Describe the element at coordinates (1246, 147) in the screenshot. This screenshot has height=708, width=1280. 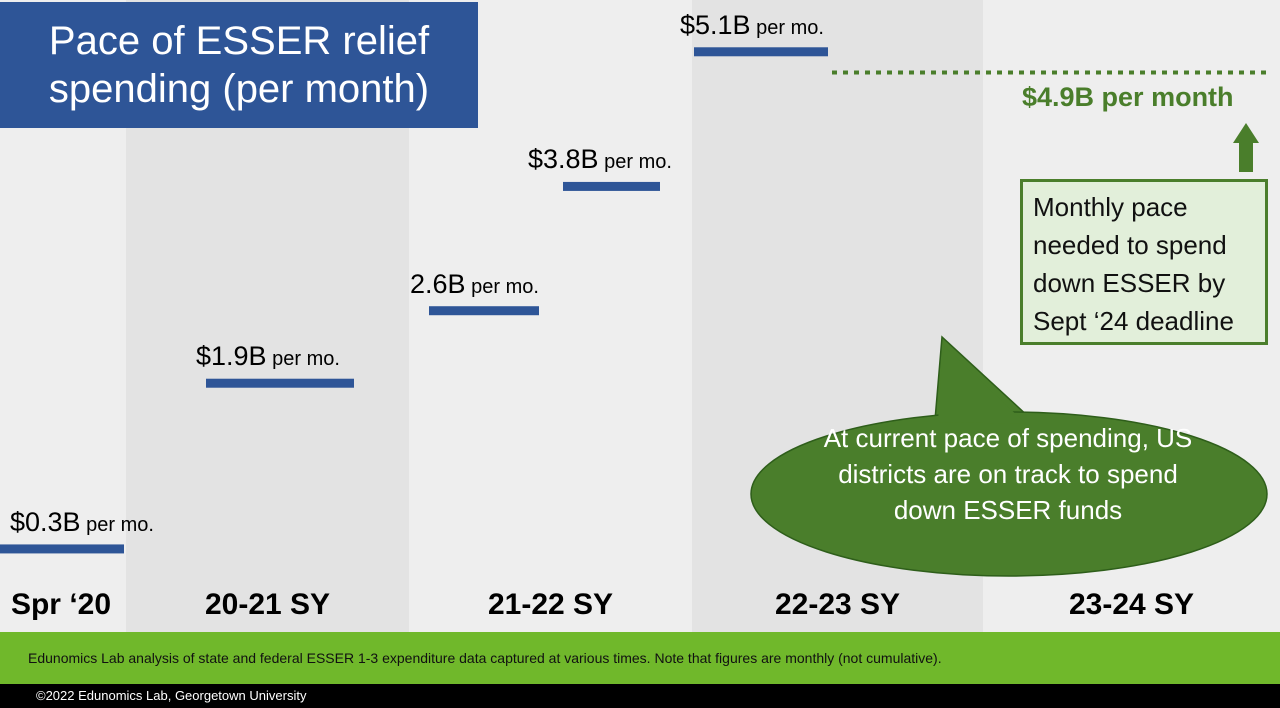
I see `up-arrow-icon` at that location.